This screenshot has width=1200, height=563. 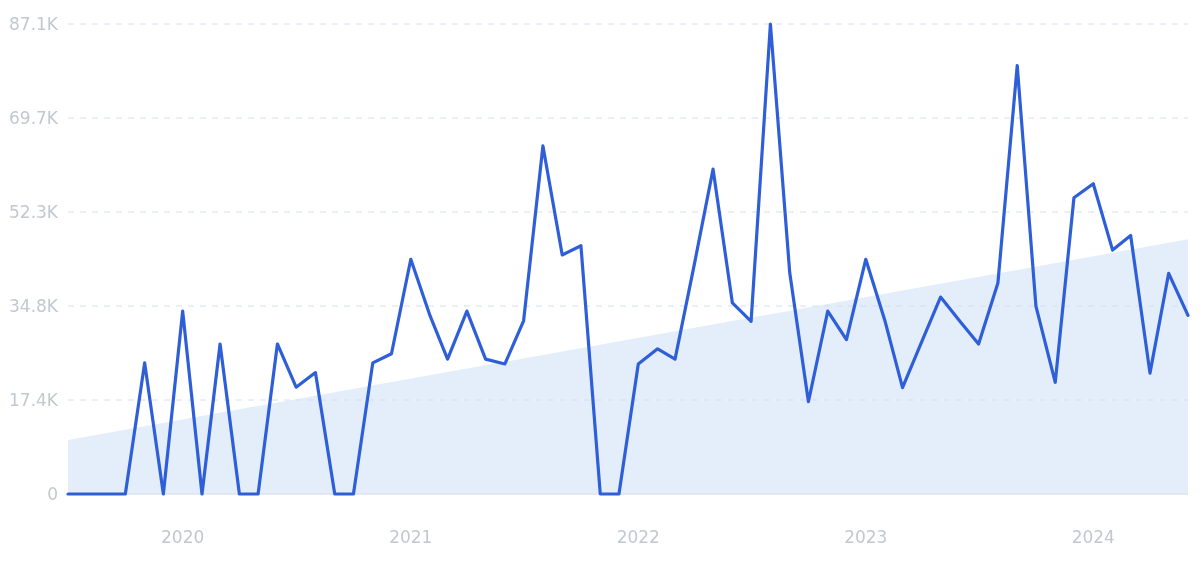 What do you see at coordinates (411, 537) in the screenshot?
I see `x-tick-label: 2021` at bounding box center [411, 537].